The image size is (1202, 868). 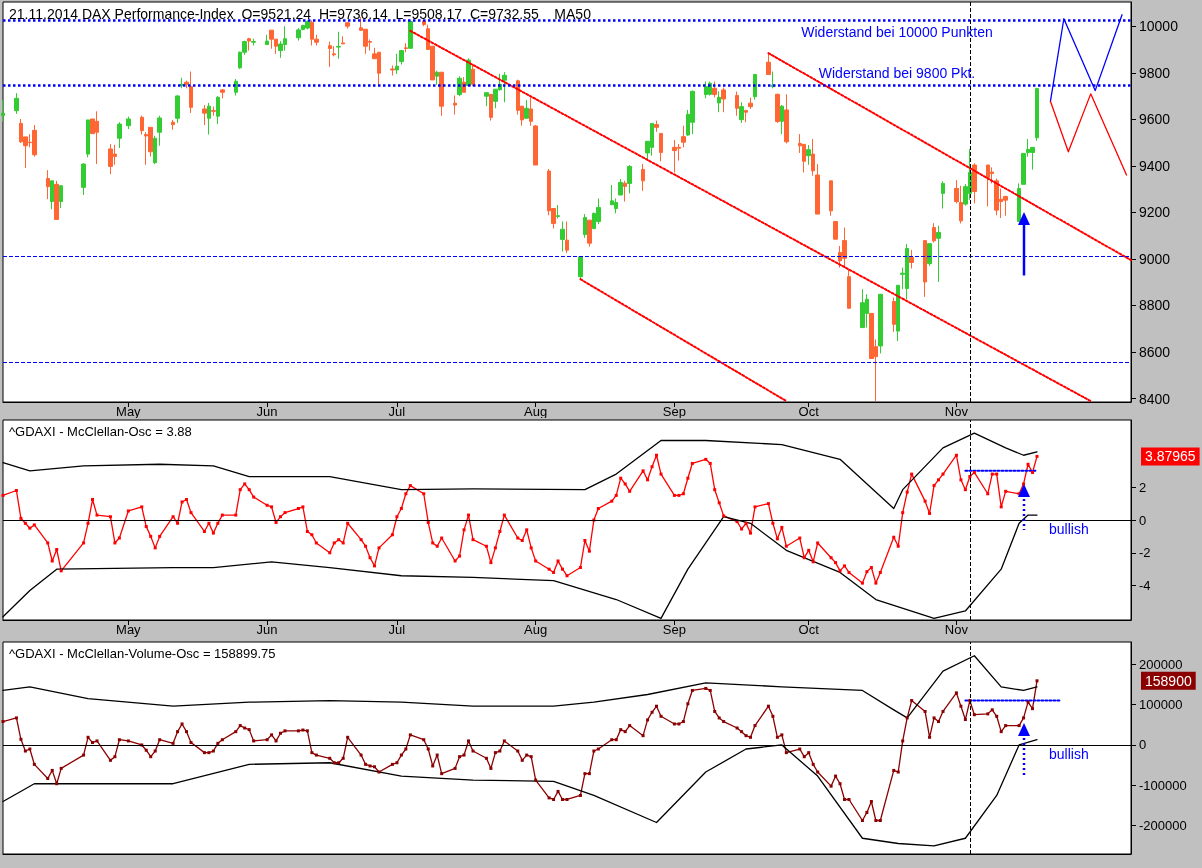 I want to click on y-tick-label: 8400, so click(x=1155, y=398).